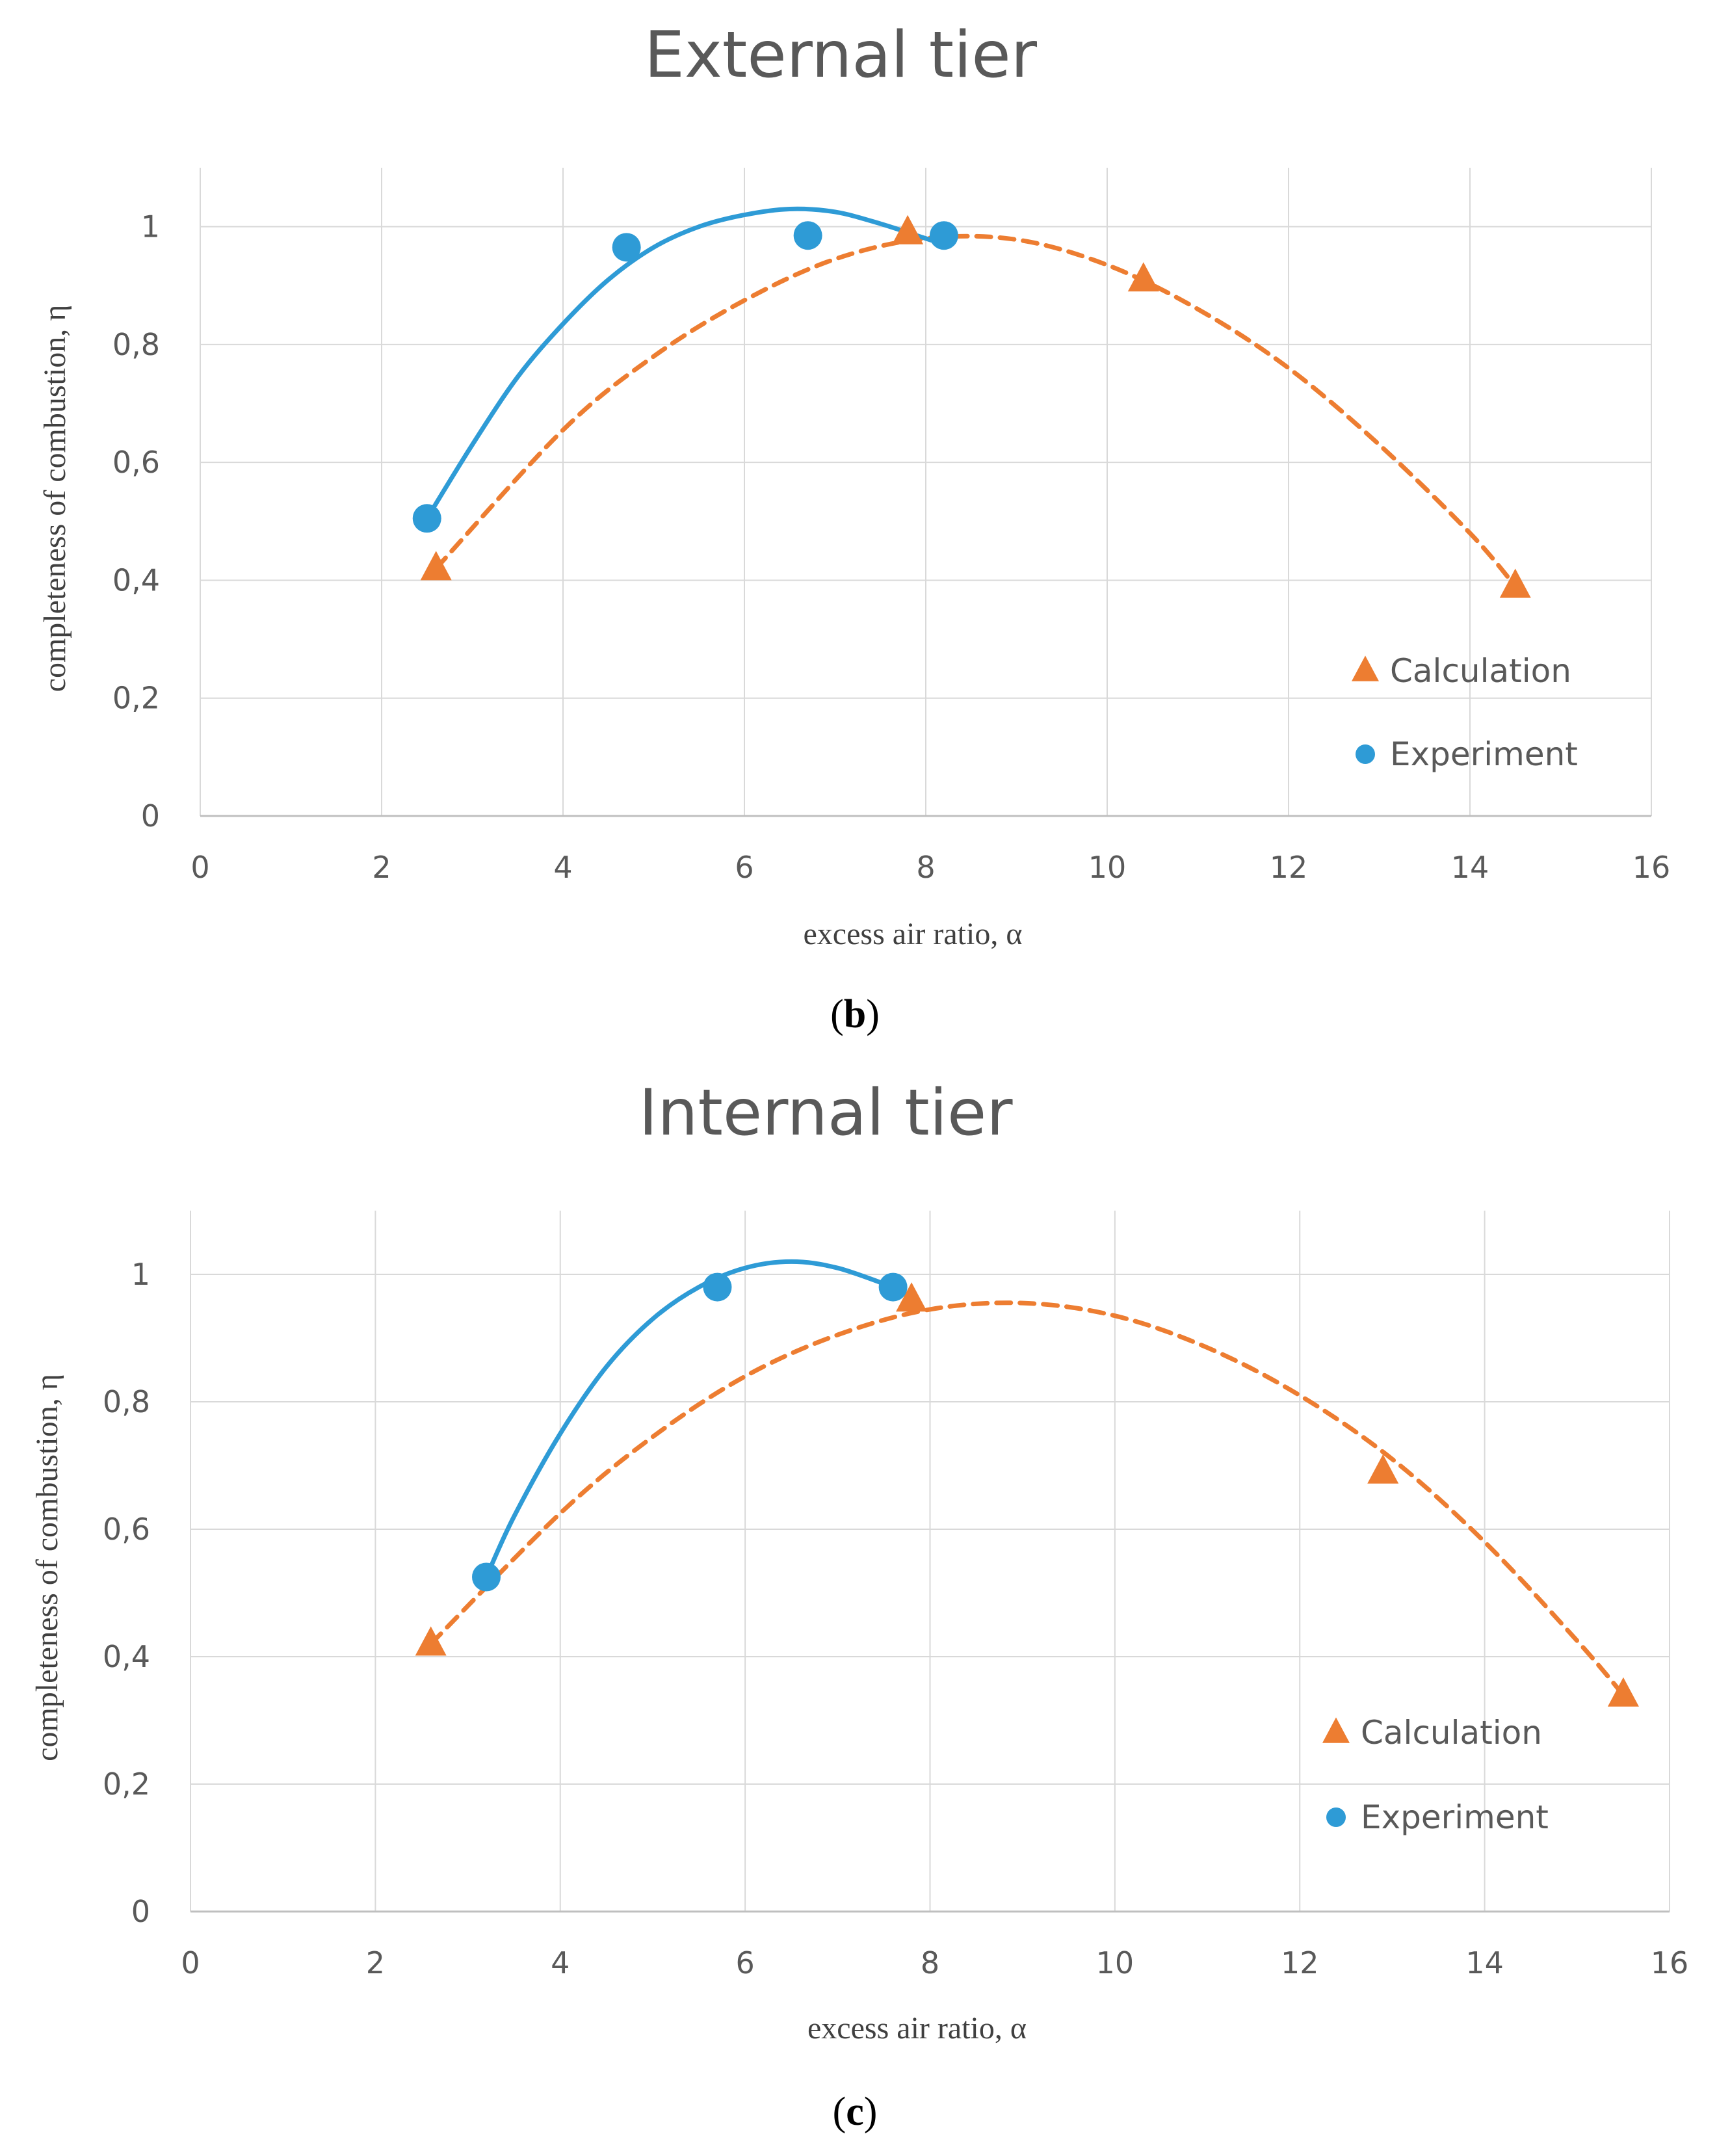 The width and height of the screenshot is (1717, 2156). What do you see at coordinates (825, 1113) in the screenshot?
I see `chart-title: Internal tier` at bounding box center [825, 1113].